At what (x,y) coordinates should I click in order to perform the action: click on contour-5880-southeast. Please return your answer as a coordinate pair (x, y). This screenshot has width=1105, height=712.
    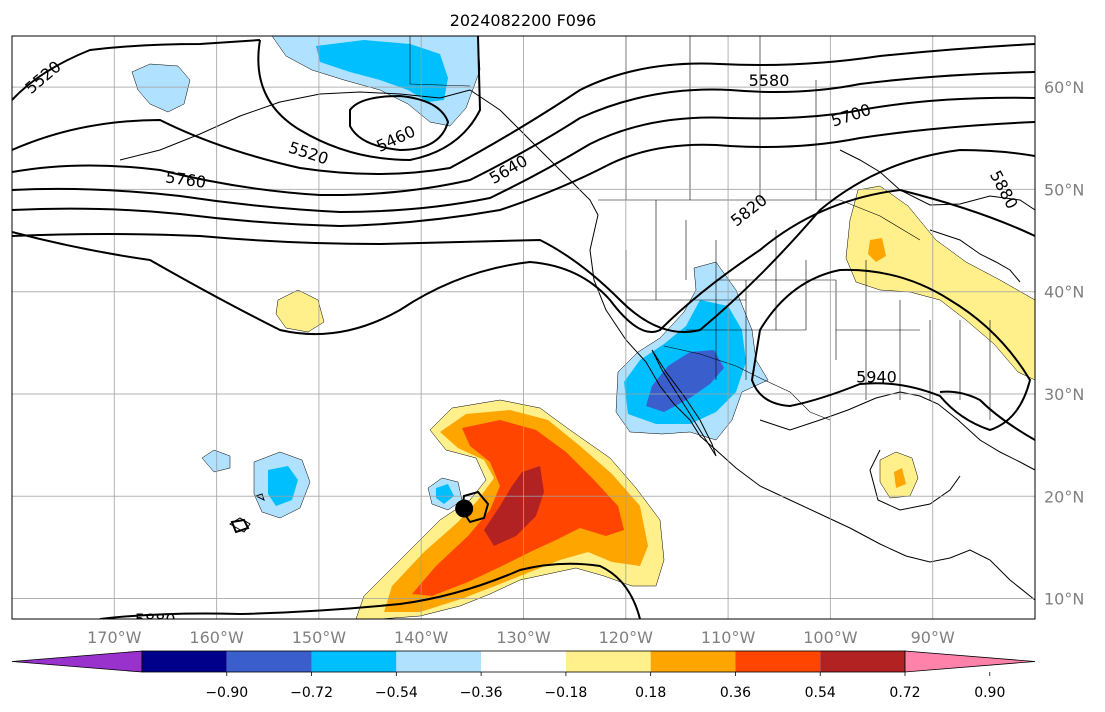
    Looking at the image, I should click on (987, 415).